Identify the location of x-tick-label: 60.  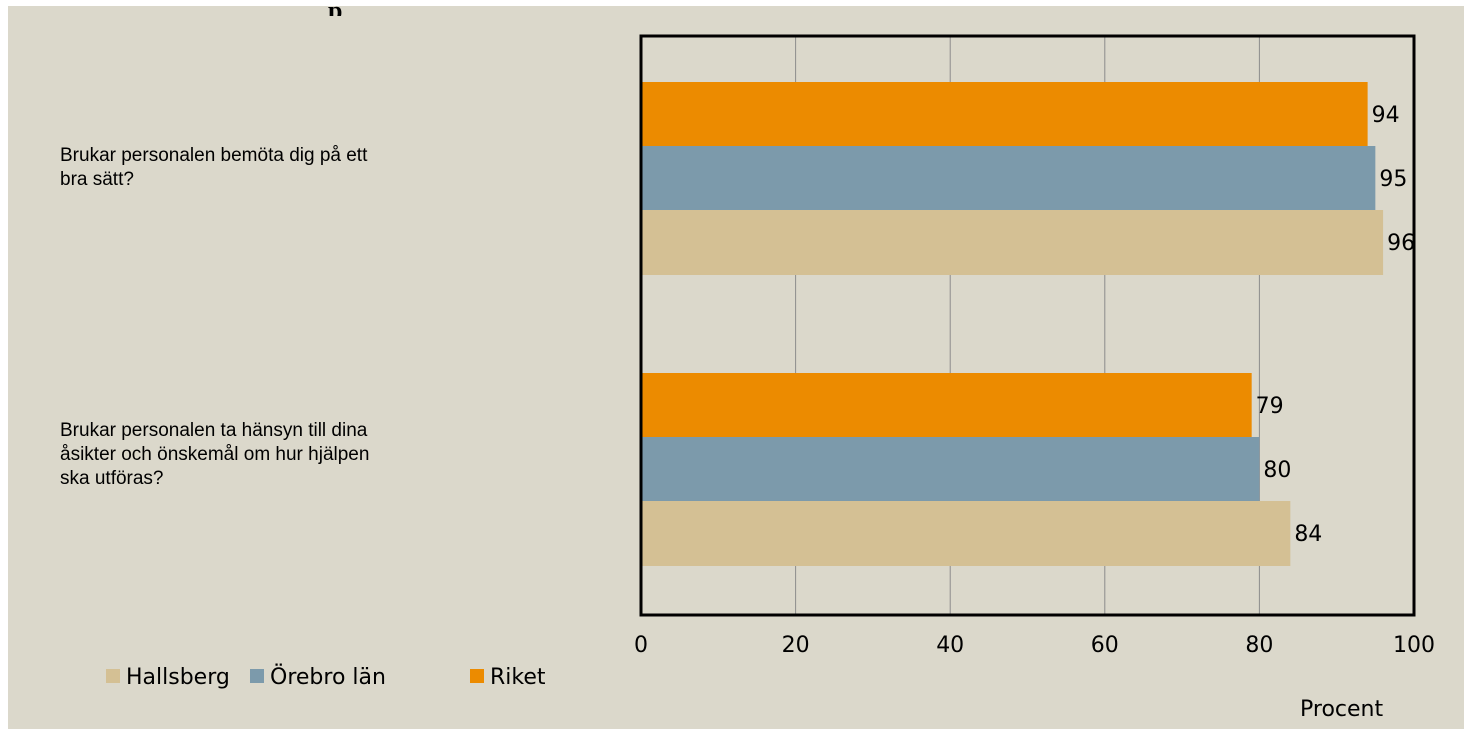
(1105, 645).